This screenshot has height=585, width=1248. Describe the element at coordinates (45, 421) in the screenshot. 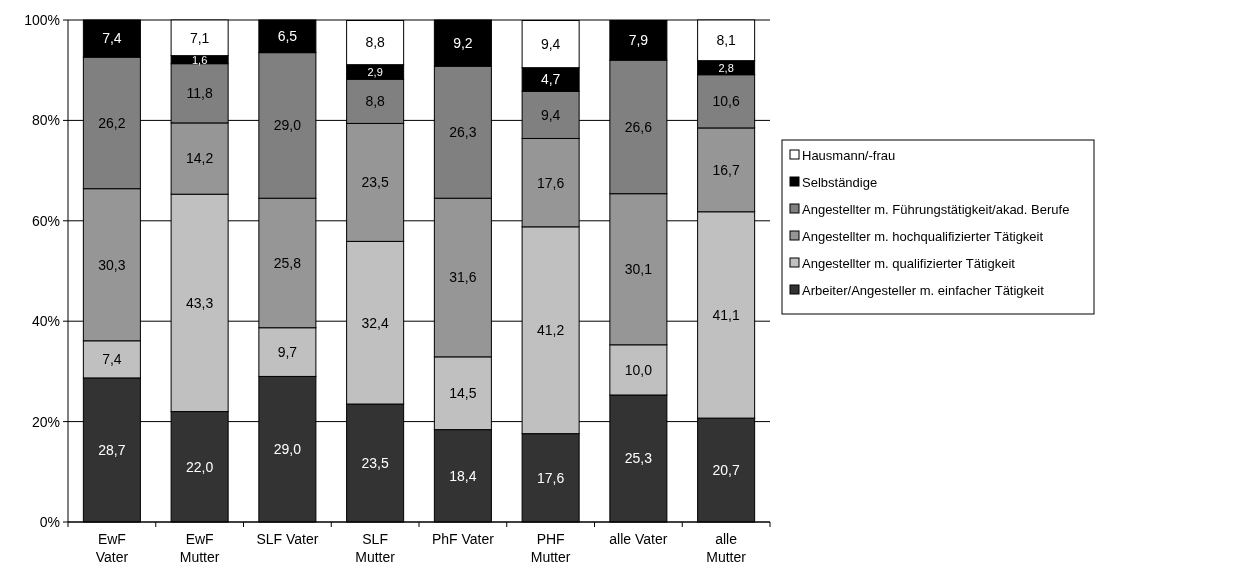

I see `y-tick-label: 20%` at that location.